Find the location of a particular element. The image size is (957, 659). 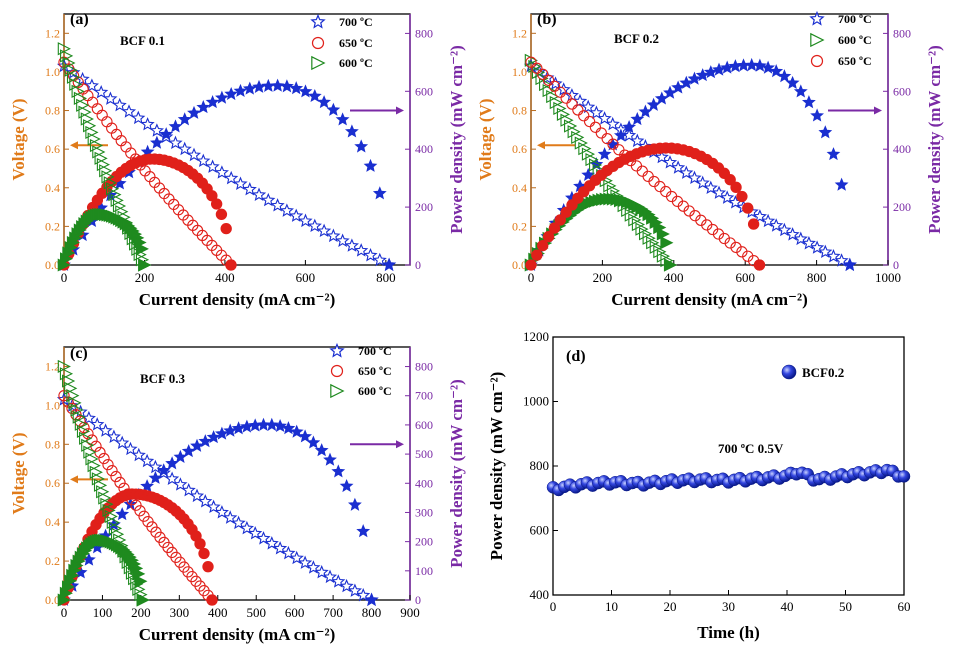

y-left-axis-title: Voltage (V) is located at coordinates (18, 474).